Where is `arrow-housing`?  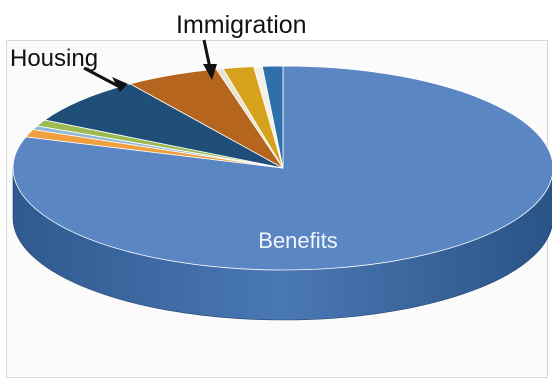
arrow-housing is located at coordinates (105, 79).